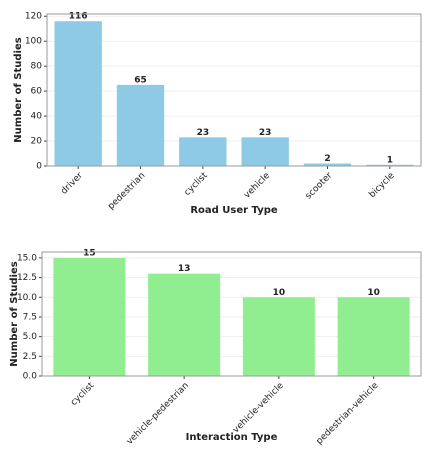 The height and width of the screenshot is (453, 439). I want to click on value-label: 116, so click(78, 17).